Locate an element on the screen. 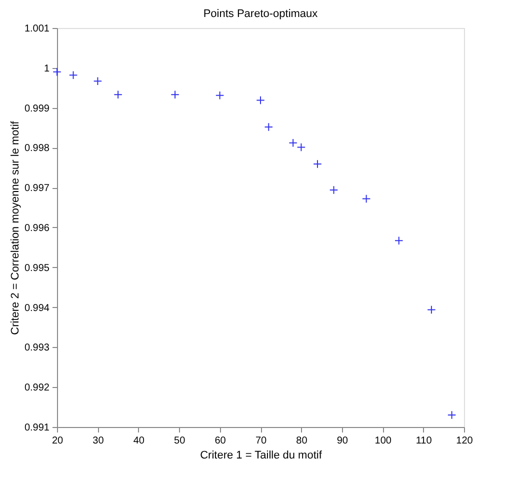 The height and width of the screenshot is (492, 527). x-tick-label: 30 is located at coordinates (98, 441).